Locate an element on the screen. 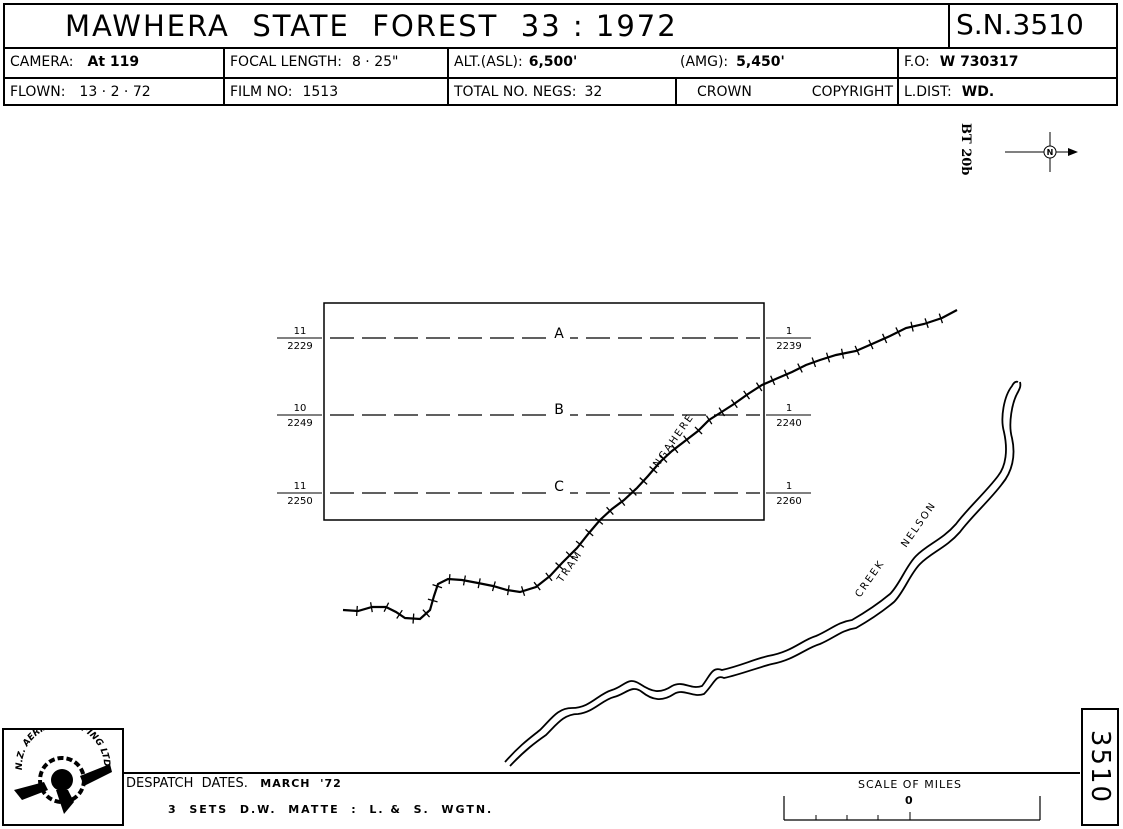 This screenshot has width=1123, height=829. strip-b-left-bottom: 2249 is located at coordinates (299, 423).